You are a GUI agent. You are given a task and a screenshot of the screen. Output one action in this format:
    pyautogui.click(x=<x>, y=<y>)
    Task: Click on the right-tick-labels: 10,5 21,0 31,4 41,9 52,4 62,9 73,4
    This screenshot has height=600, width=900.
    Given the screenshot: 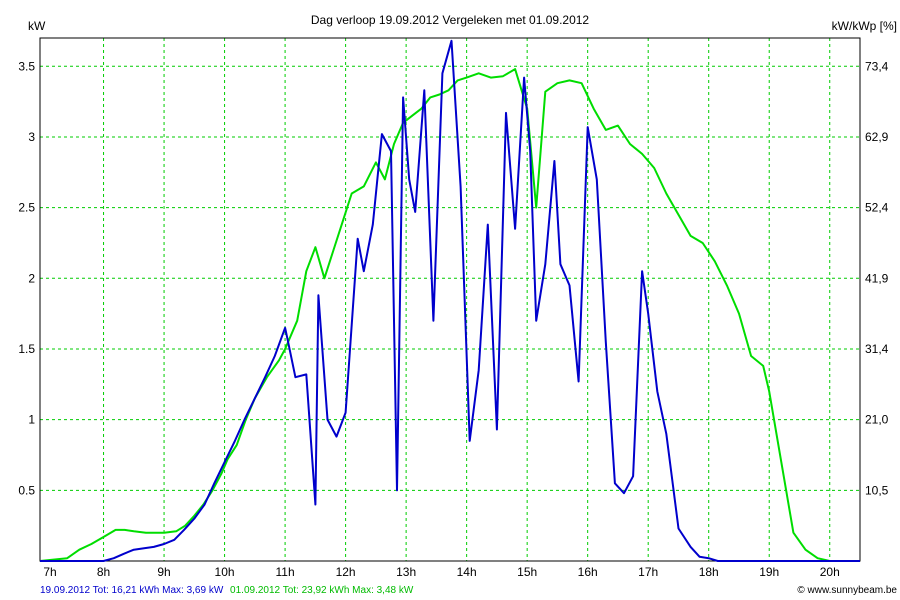 What is the action you would take?
    pyautogui.click(x=877, y=278)
    